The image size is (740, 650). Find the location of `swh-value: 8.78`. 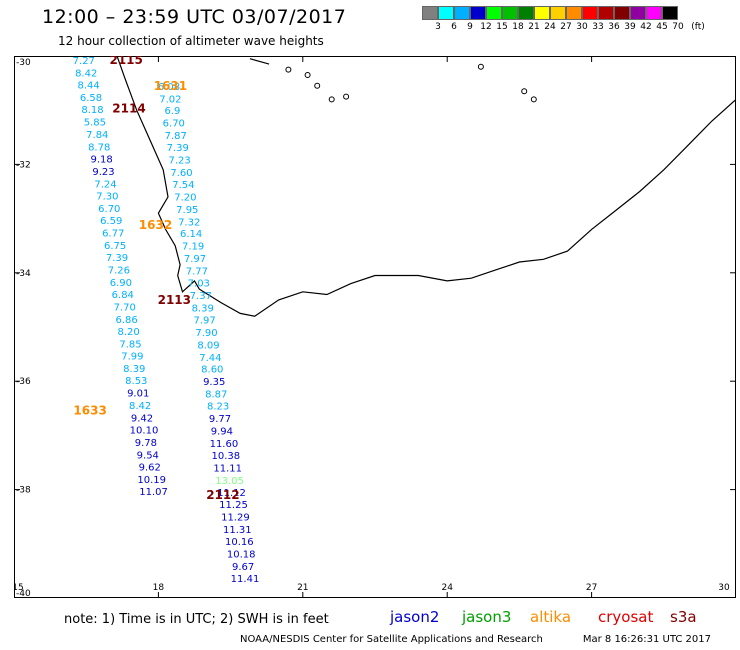

swh-value: 8.78 is located at coordinates (99, 148).